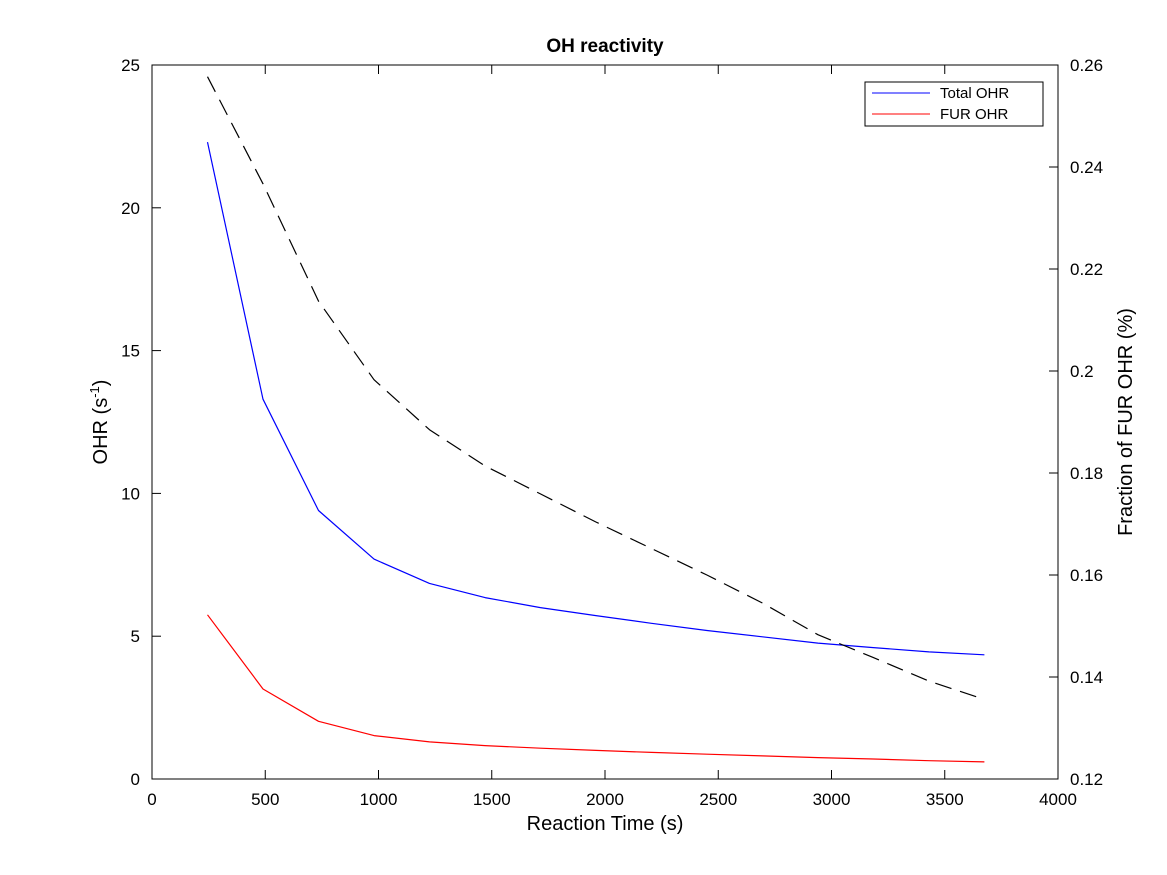  Describe the element at coordinates (605, 799) in the screenshot. I see `x-tick-label: 2000` at that location.